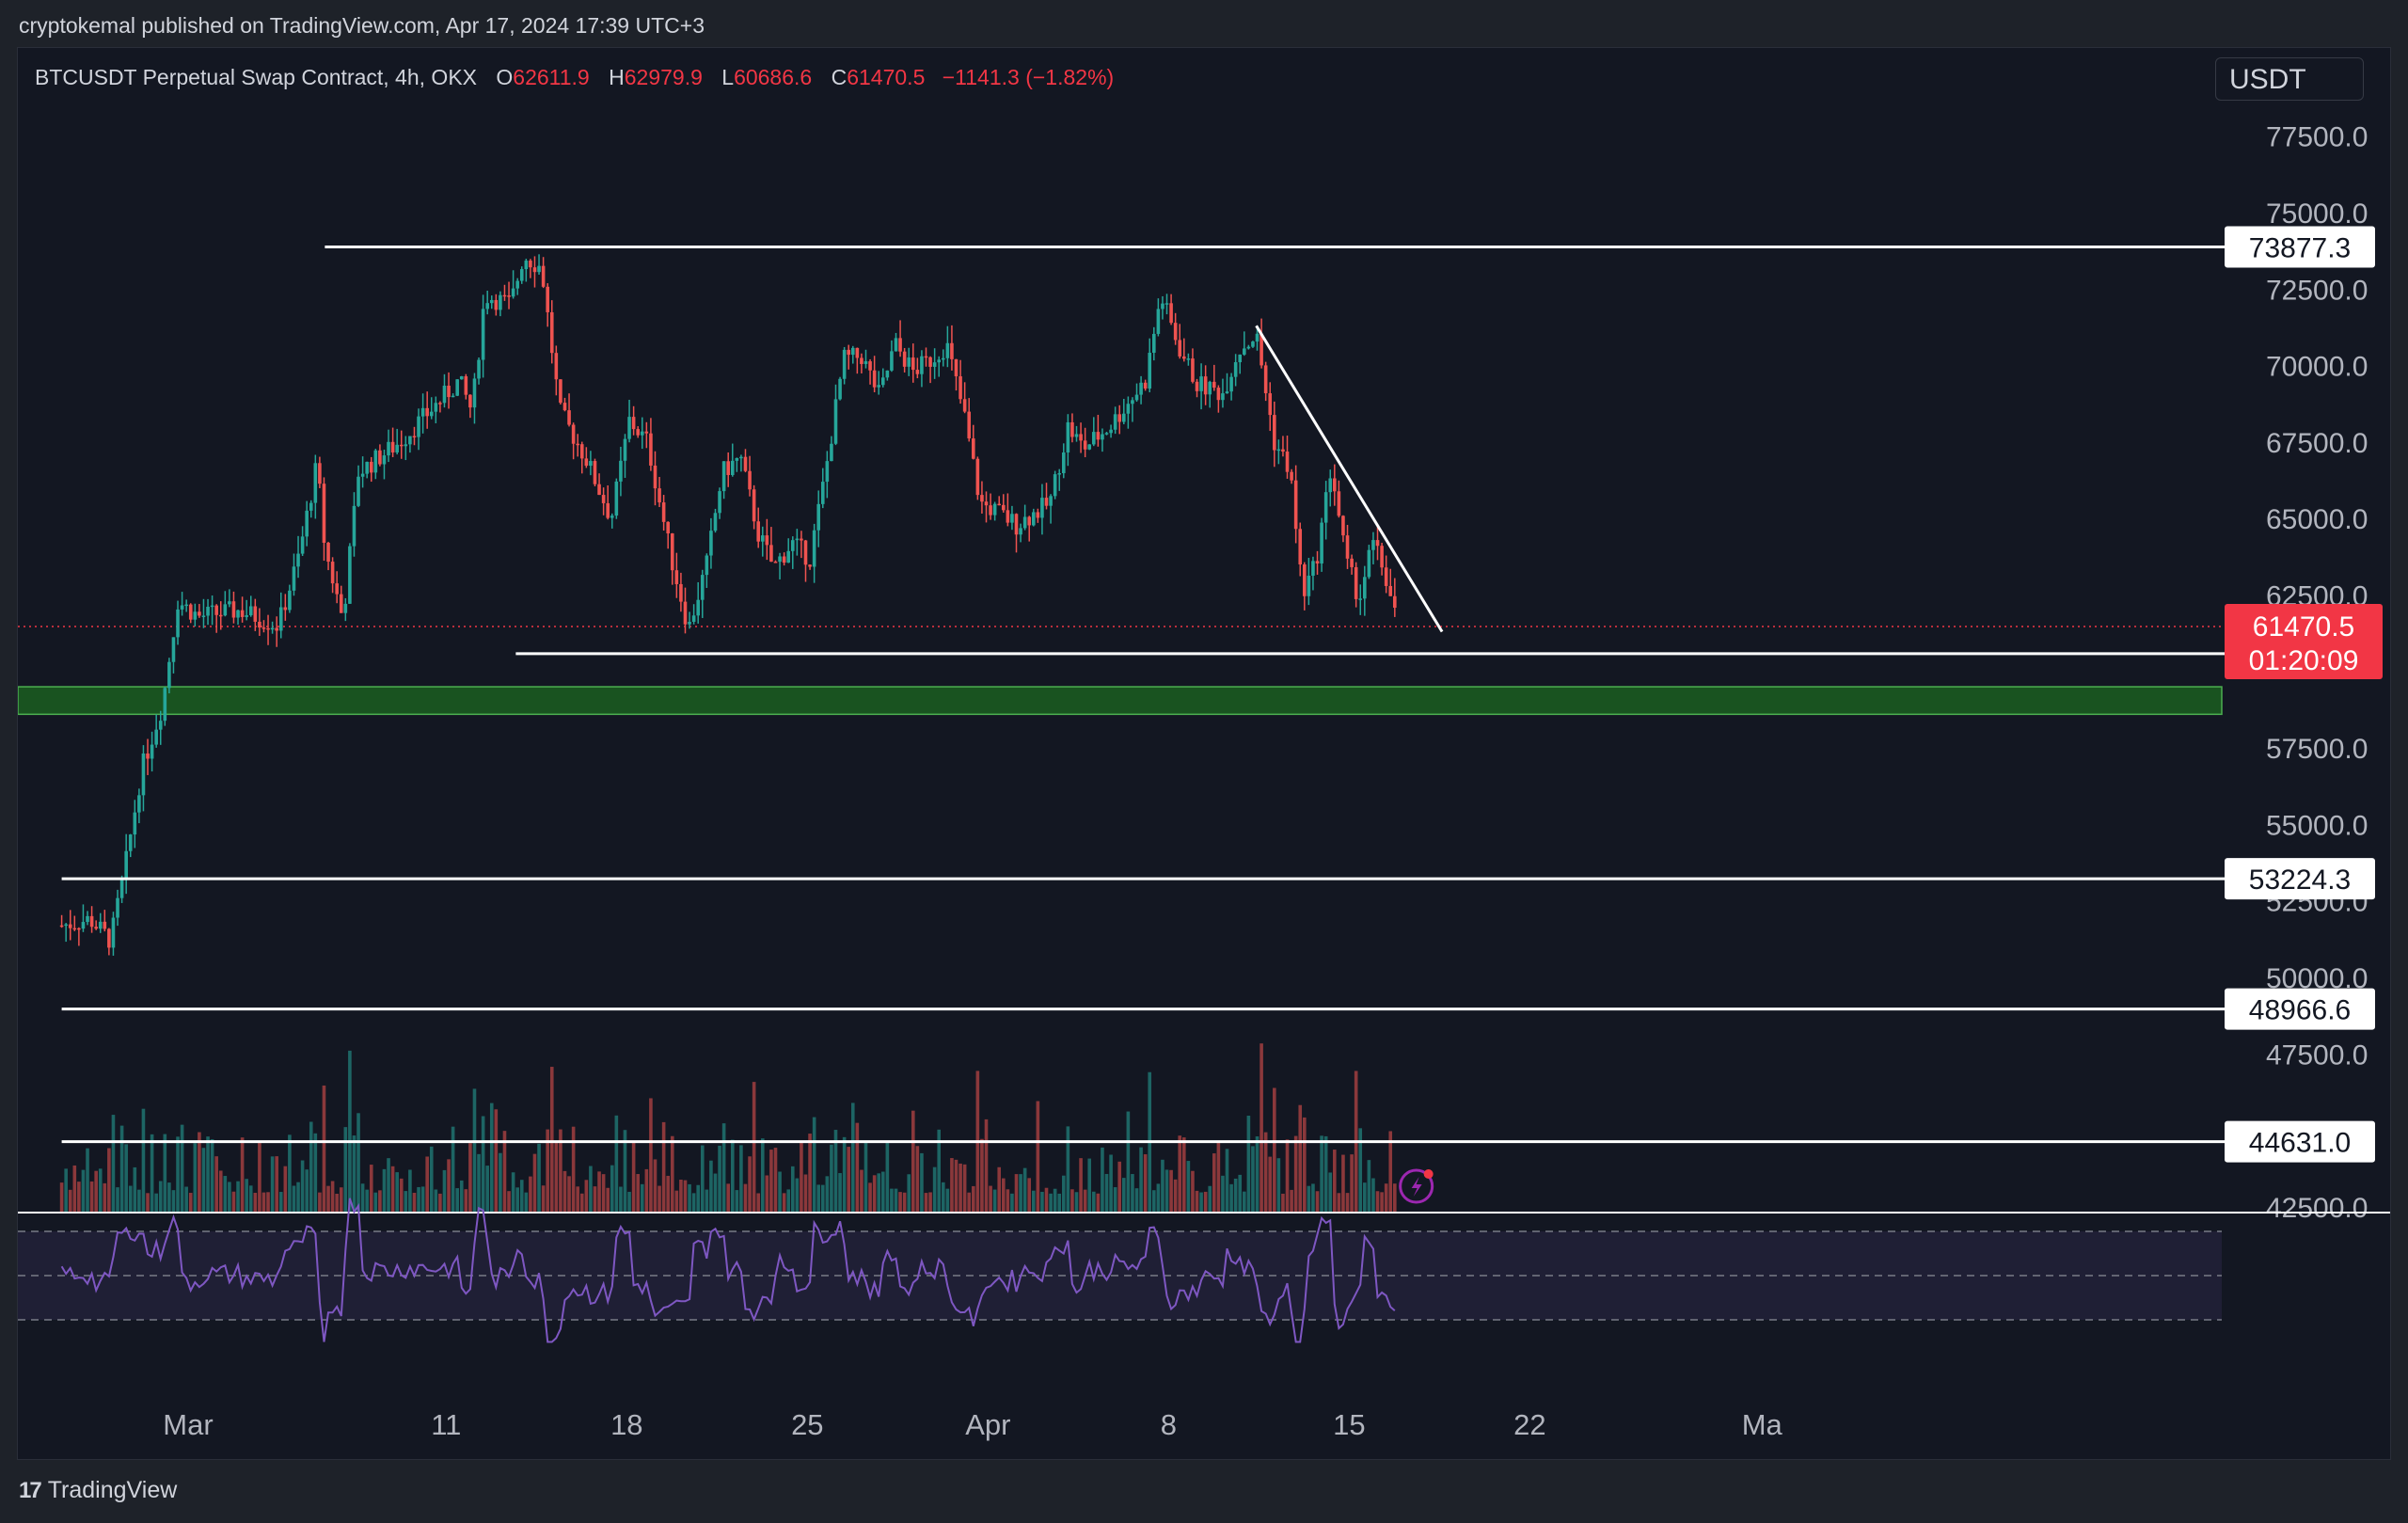 Image resolution: width=2408 pixels, height=1523 pixels. Describe the element at coordinates (2300, 880) in the screenshot. I see `level-tag-label: 53224.3` at that location.